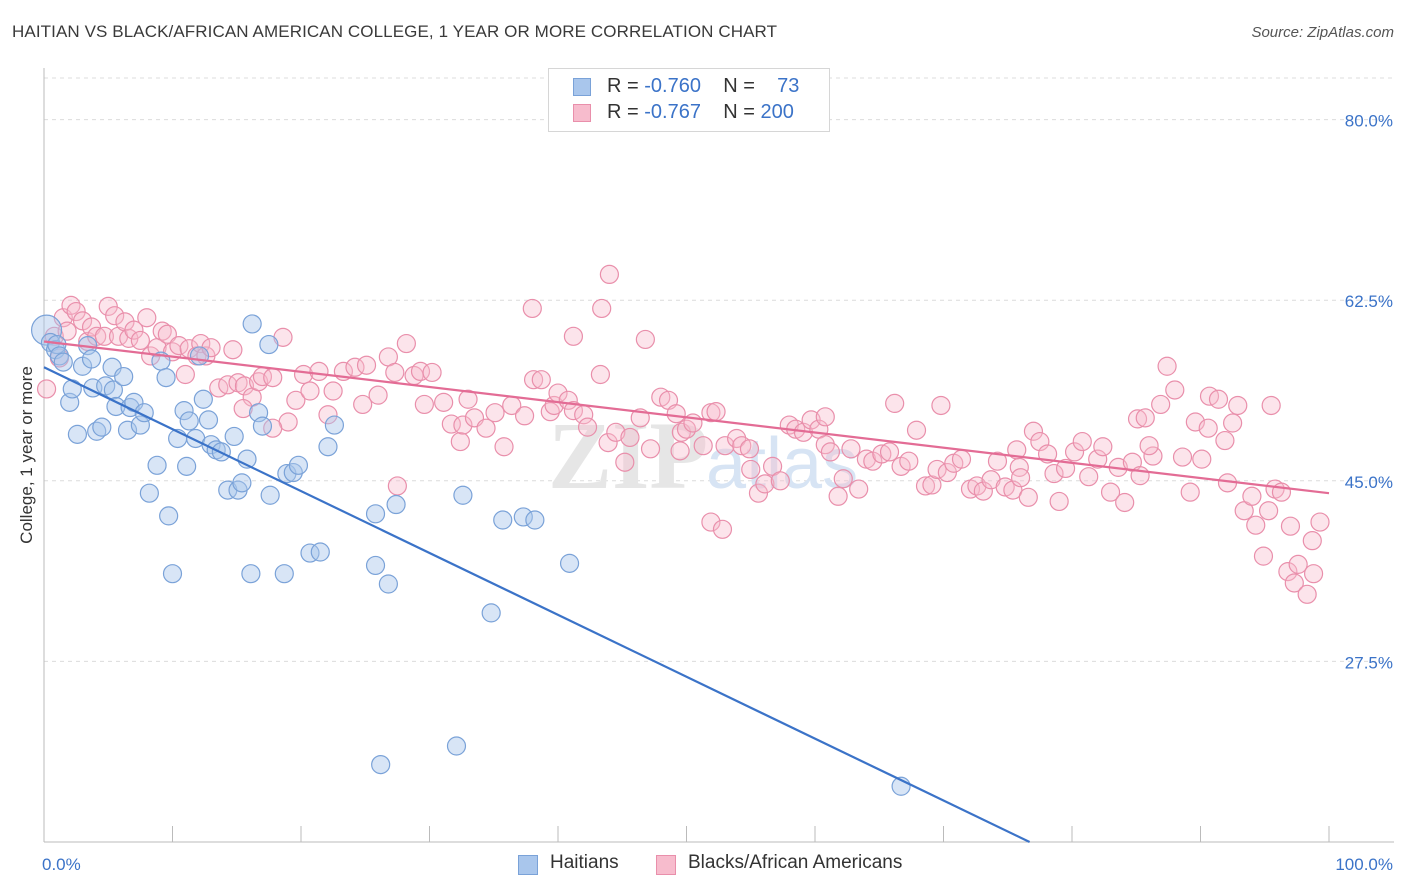 The image size is (1406, 892). I want to click on legend-r-value: -0.760, so click(672, 86).